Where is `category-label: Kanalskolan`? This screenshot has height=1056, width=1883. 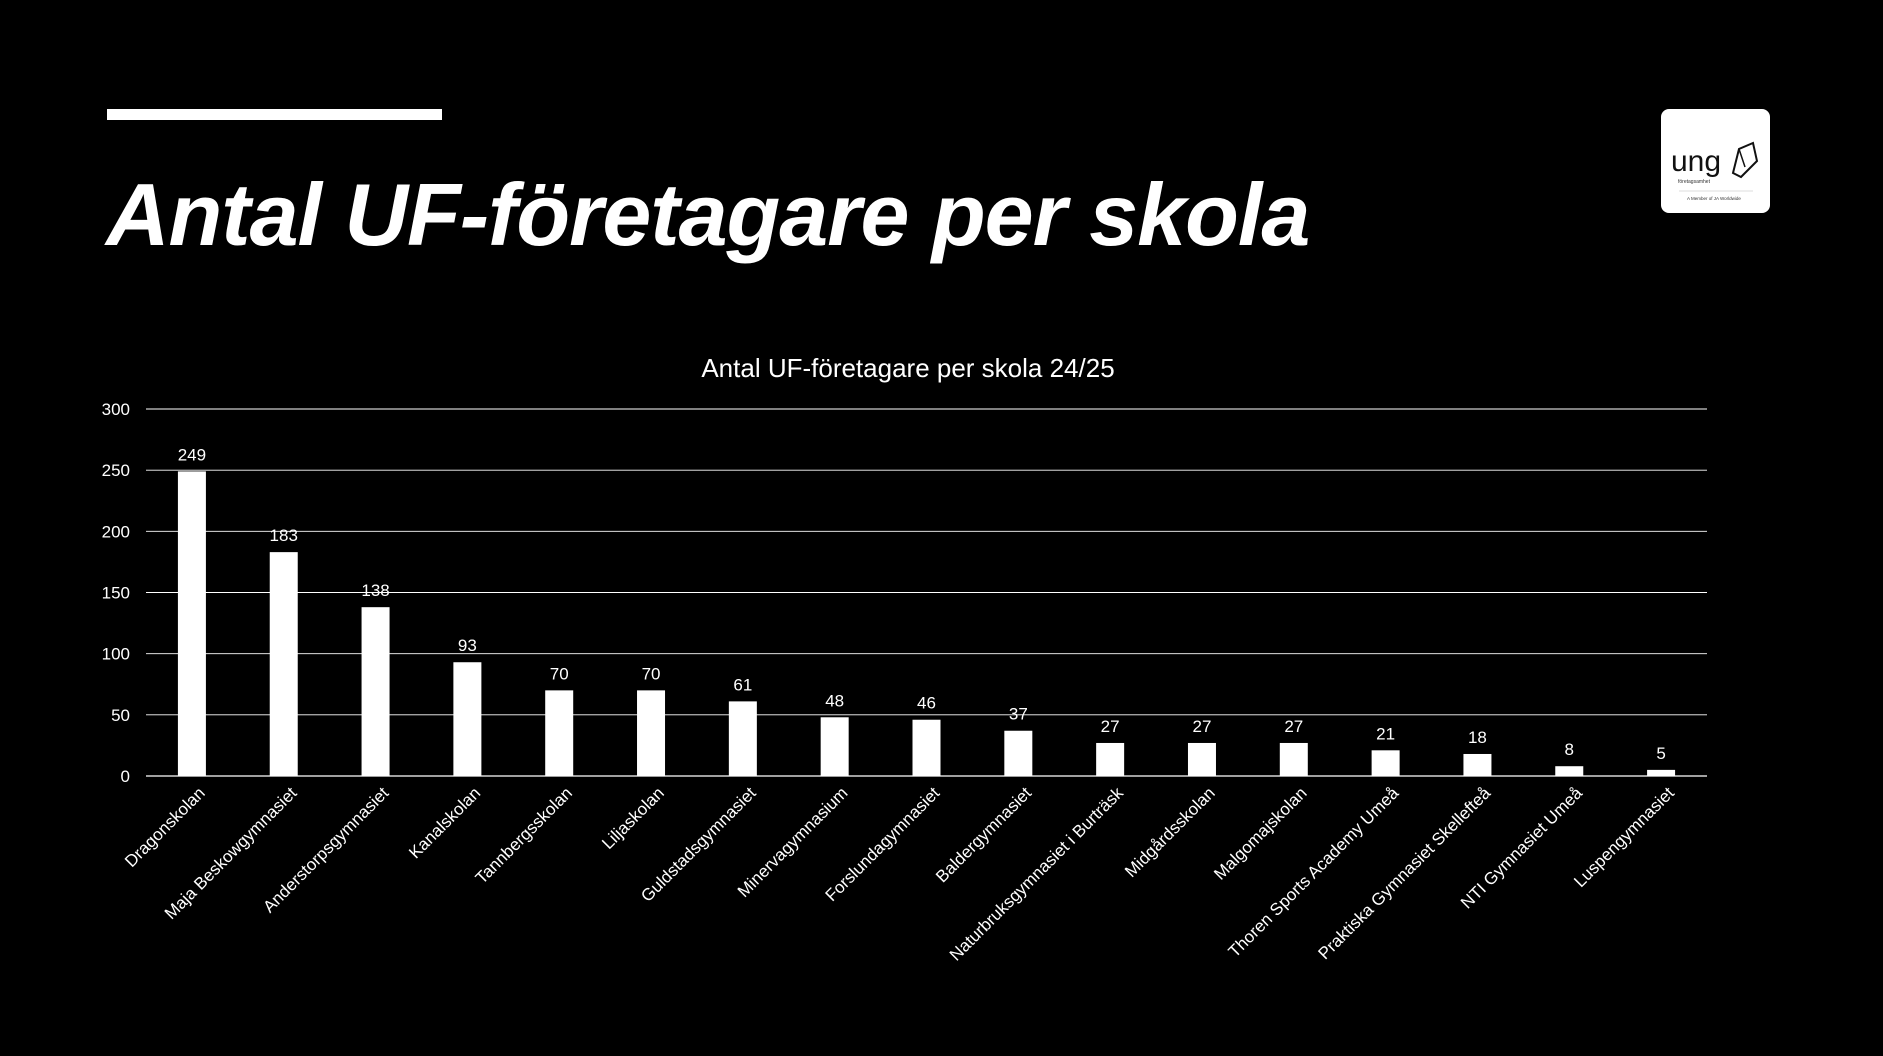 category-label: Kanalskolan is located at coordinates (444, 822).